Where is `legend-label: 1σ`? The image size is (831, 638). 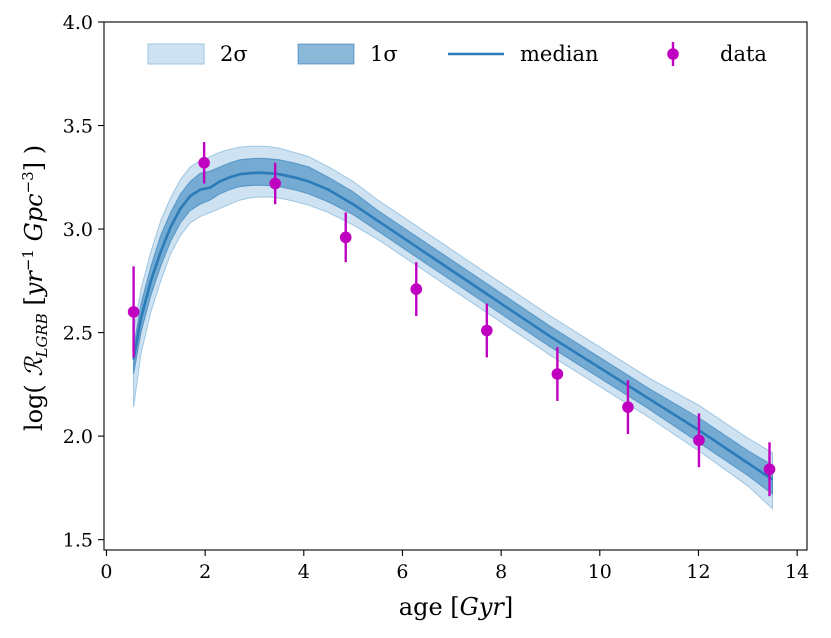 legend-label: 1σ is located at coordinates (384, 54).